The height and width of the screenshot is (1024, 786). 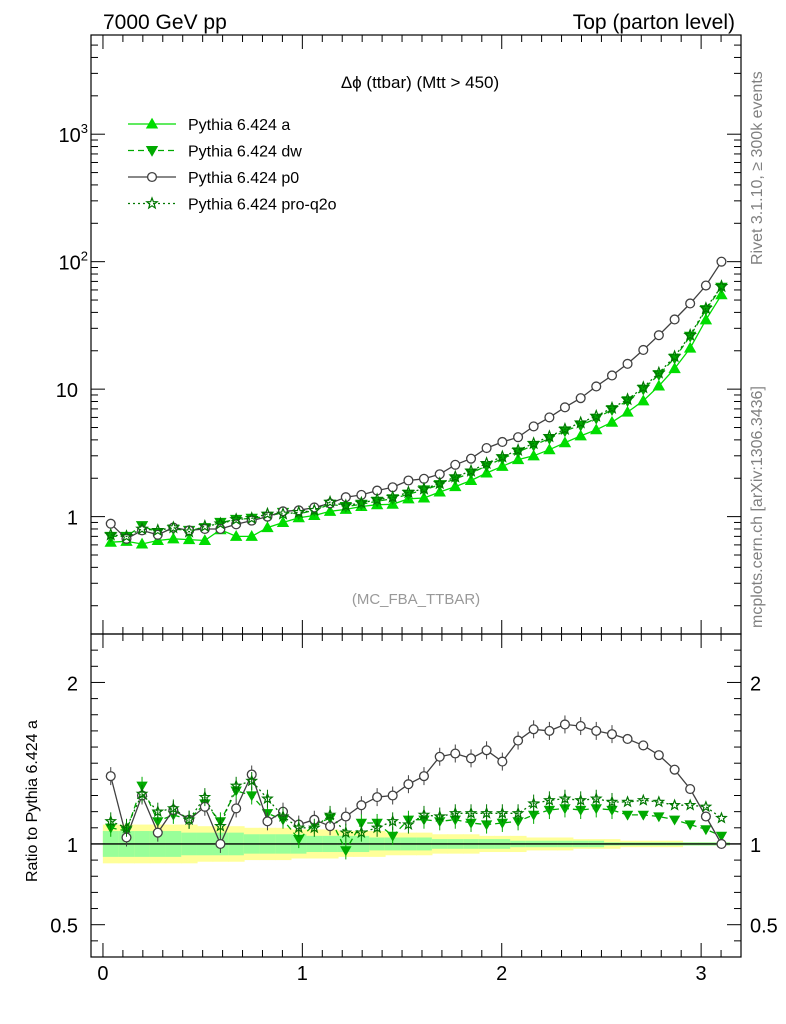 What do you see at coordinates (32, 801) in the screenshot?
I see `ratio-y-axis-label: Ratio to Pythia 6.424 a` at bounding box center [32, 801].